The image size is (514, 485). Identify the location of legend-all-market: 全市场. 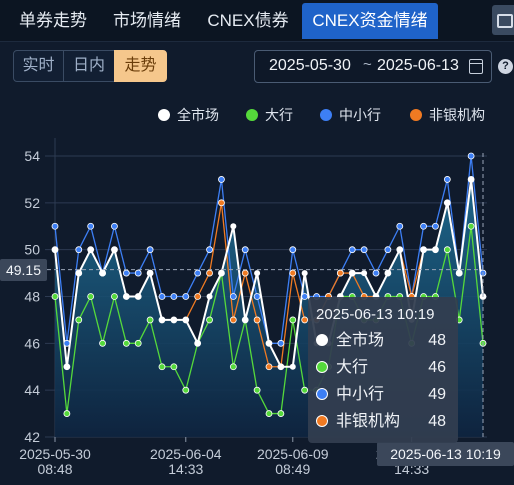
(188, 115).